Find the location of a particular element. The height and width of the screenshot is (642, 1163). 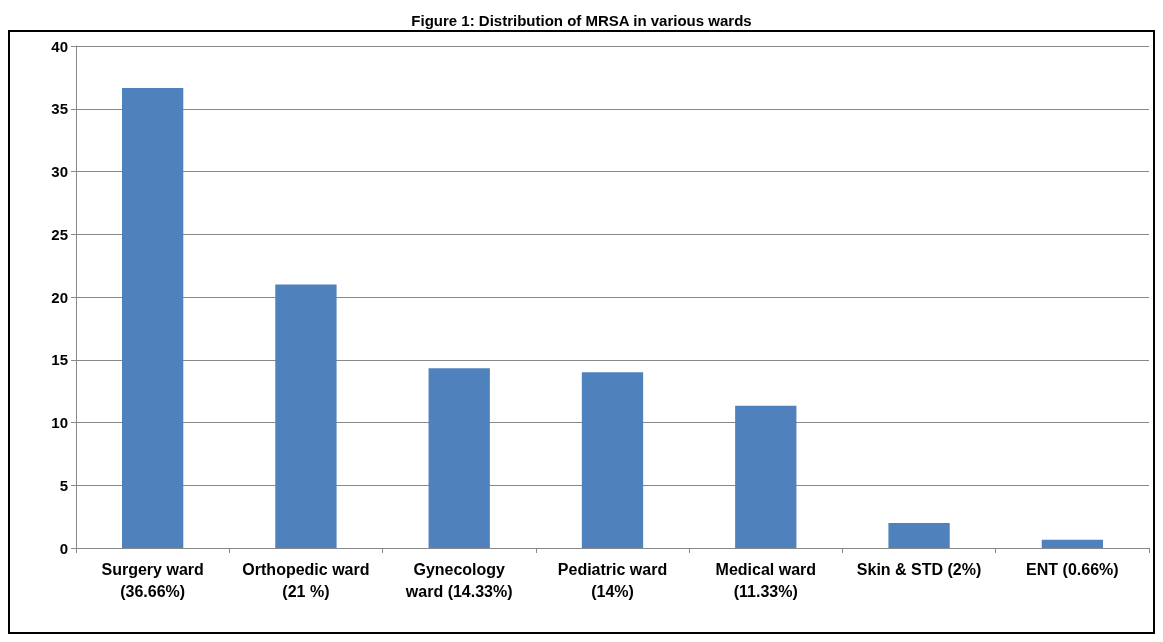

y-tick-label: 25 is located at coordinates (59, 234).